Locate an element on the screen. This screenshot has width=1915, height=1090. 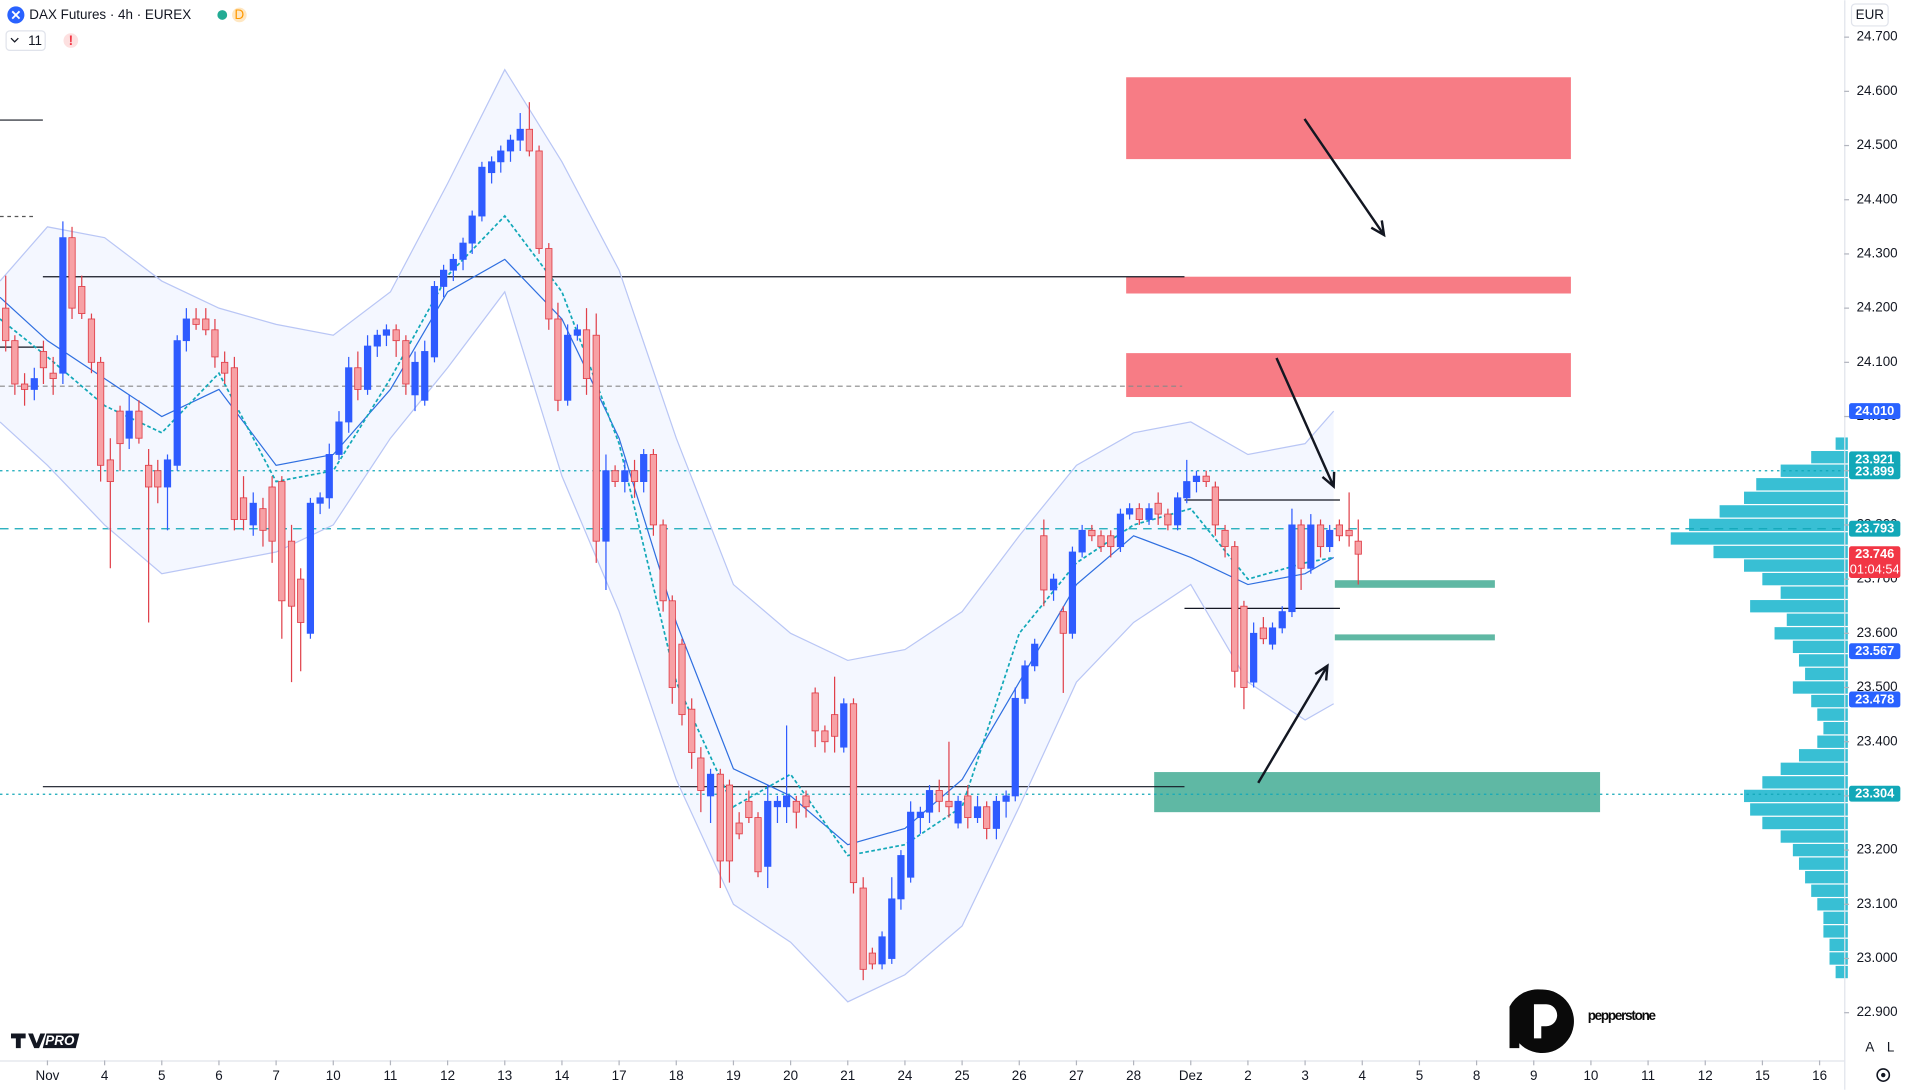
x-tick-label: 4 is located at coordinates (105, 1075).